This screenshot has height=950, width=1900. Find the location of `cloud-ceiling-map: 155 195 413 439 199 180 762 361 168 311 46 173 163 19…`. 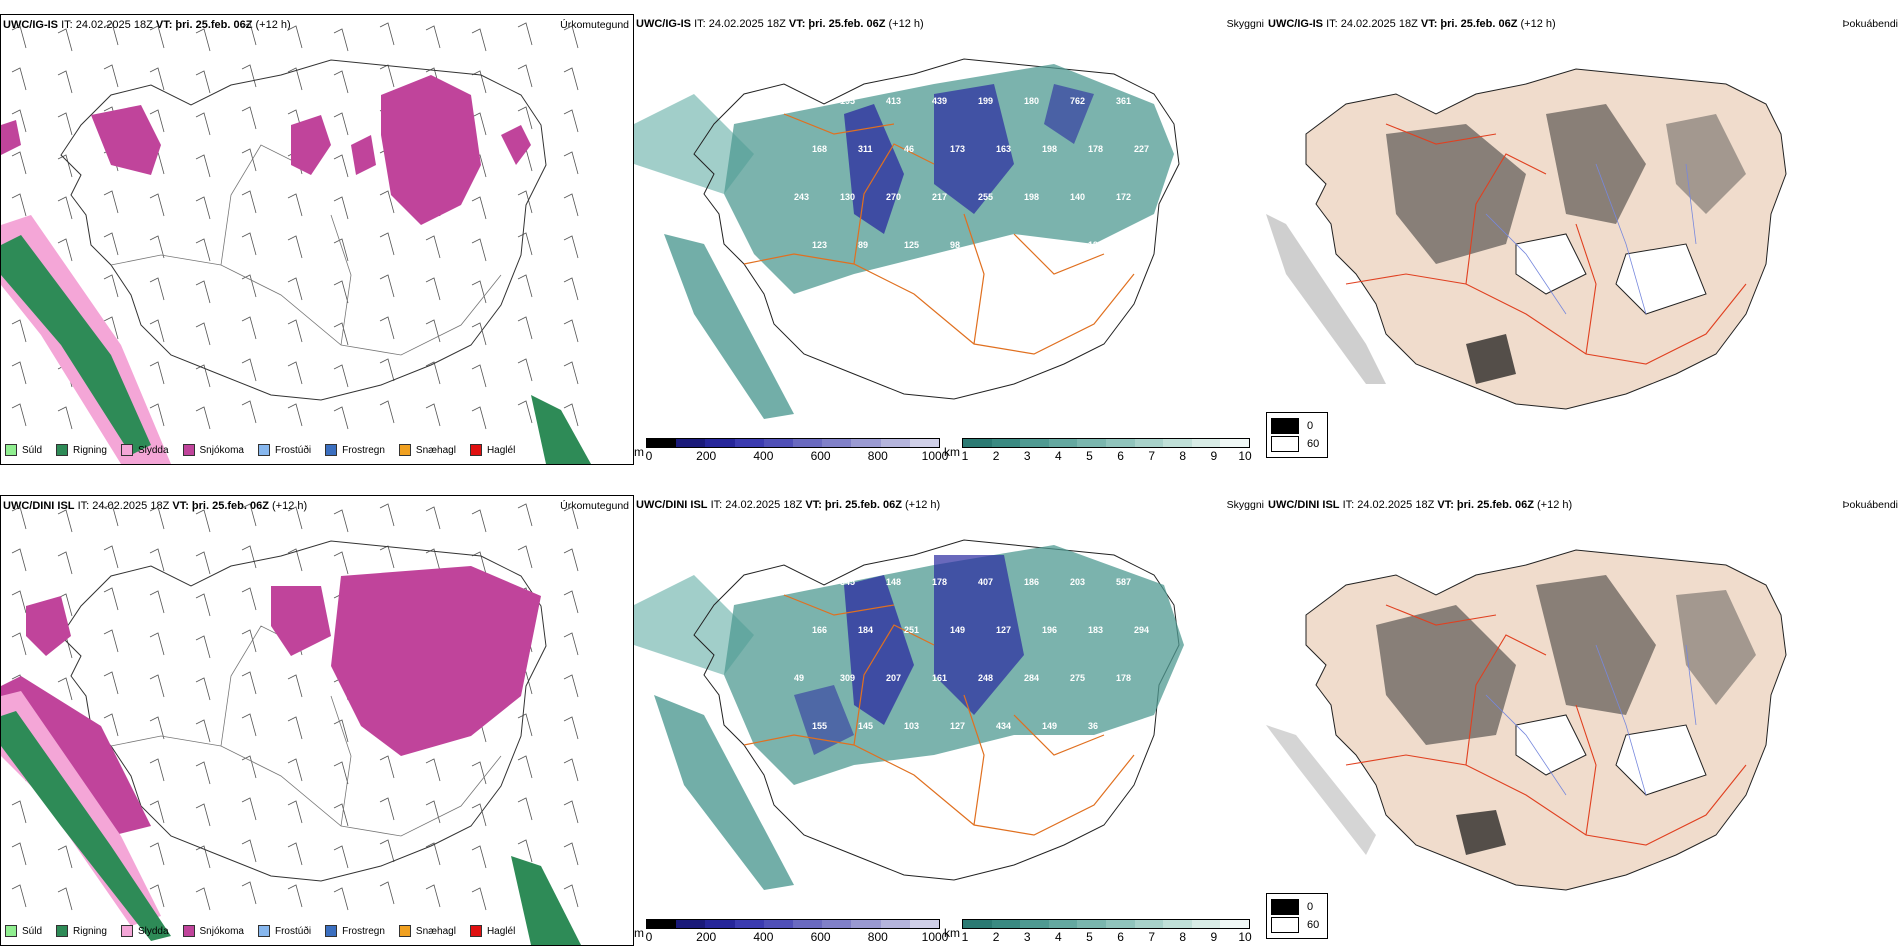

cloud-ceiling-map: 155 195 413 439 199 180 762 361 168 311 46 173 163 19… is located at coordinates (907, 238).